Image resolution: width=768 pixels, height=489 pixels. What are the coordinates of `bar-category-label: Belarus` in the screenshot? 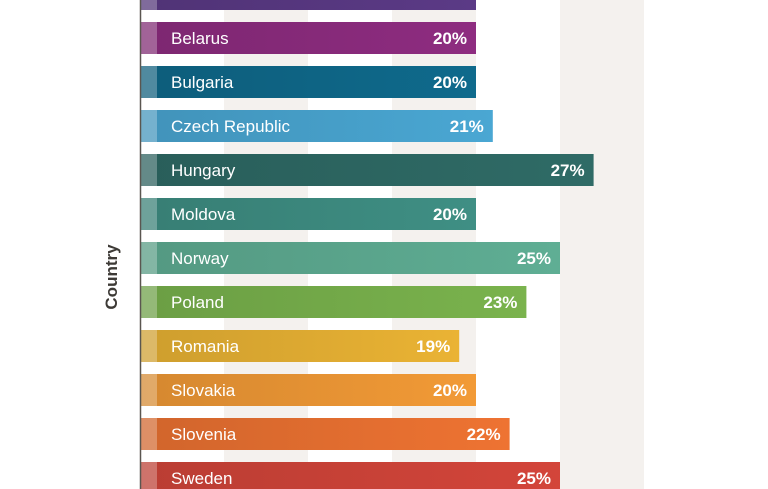 It's located at (200, 38).